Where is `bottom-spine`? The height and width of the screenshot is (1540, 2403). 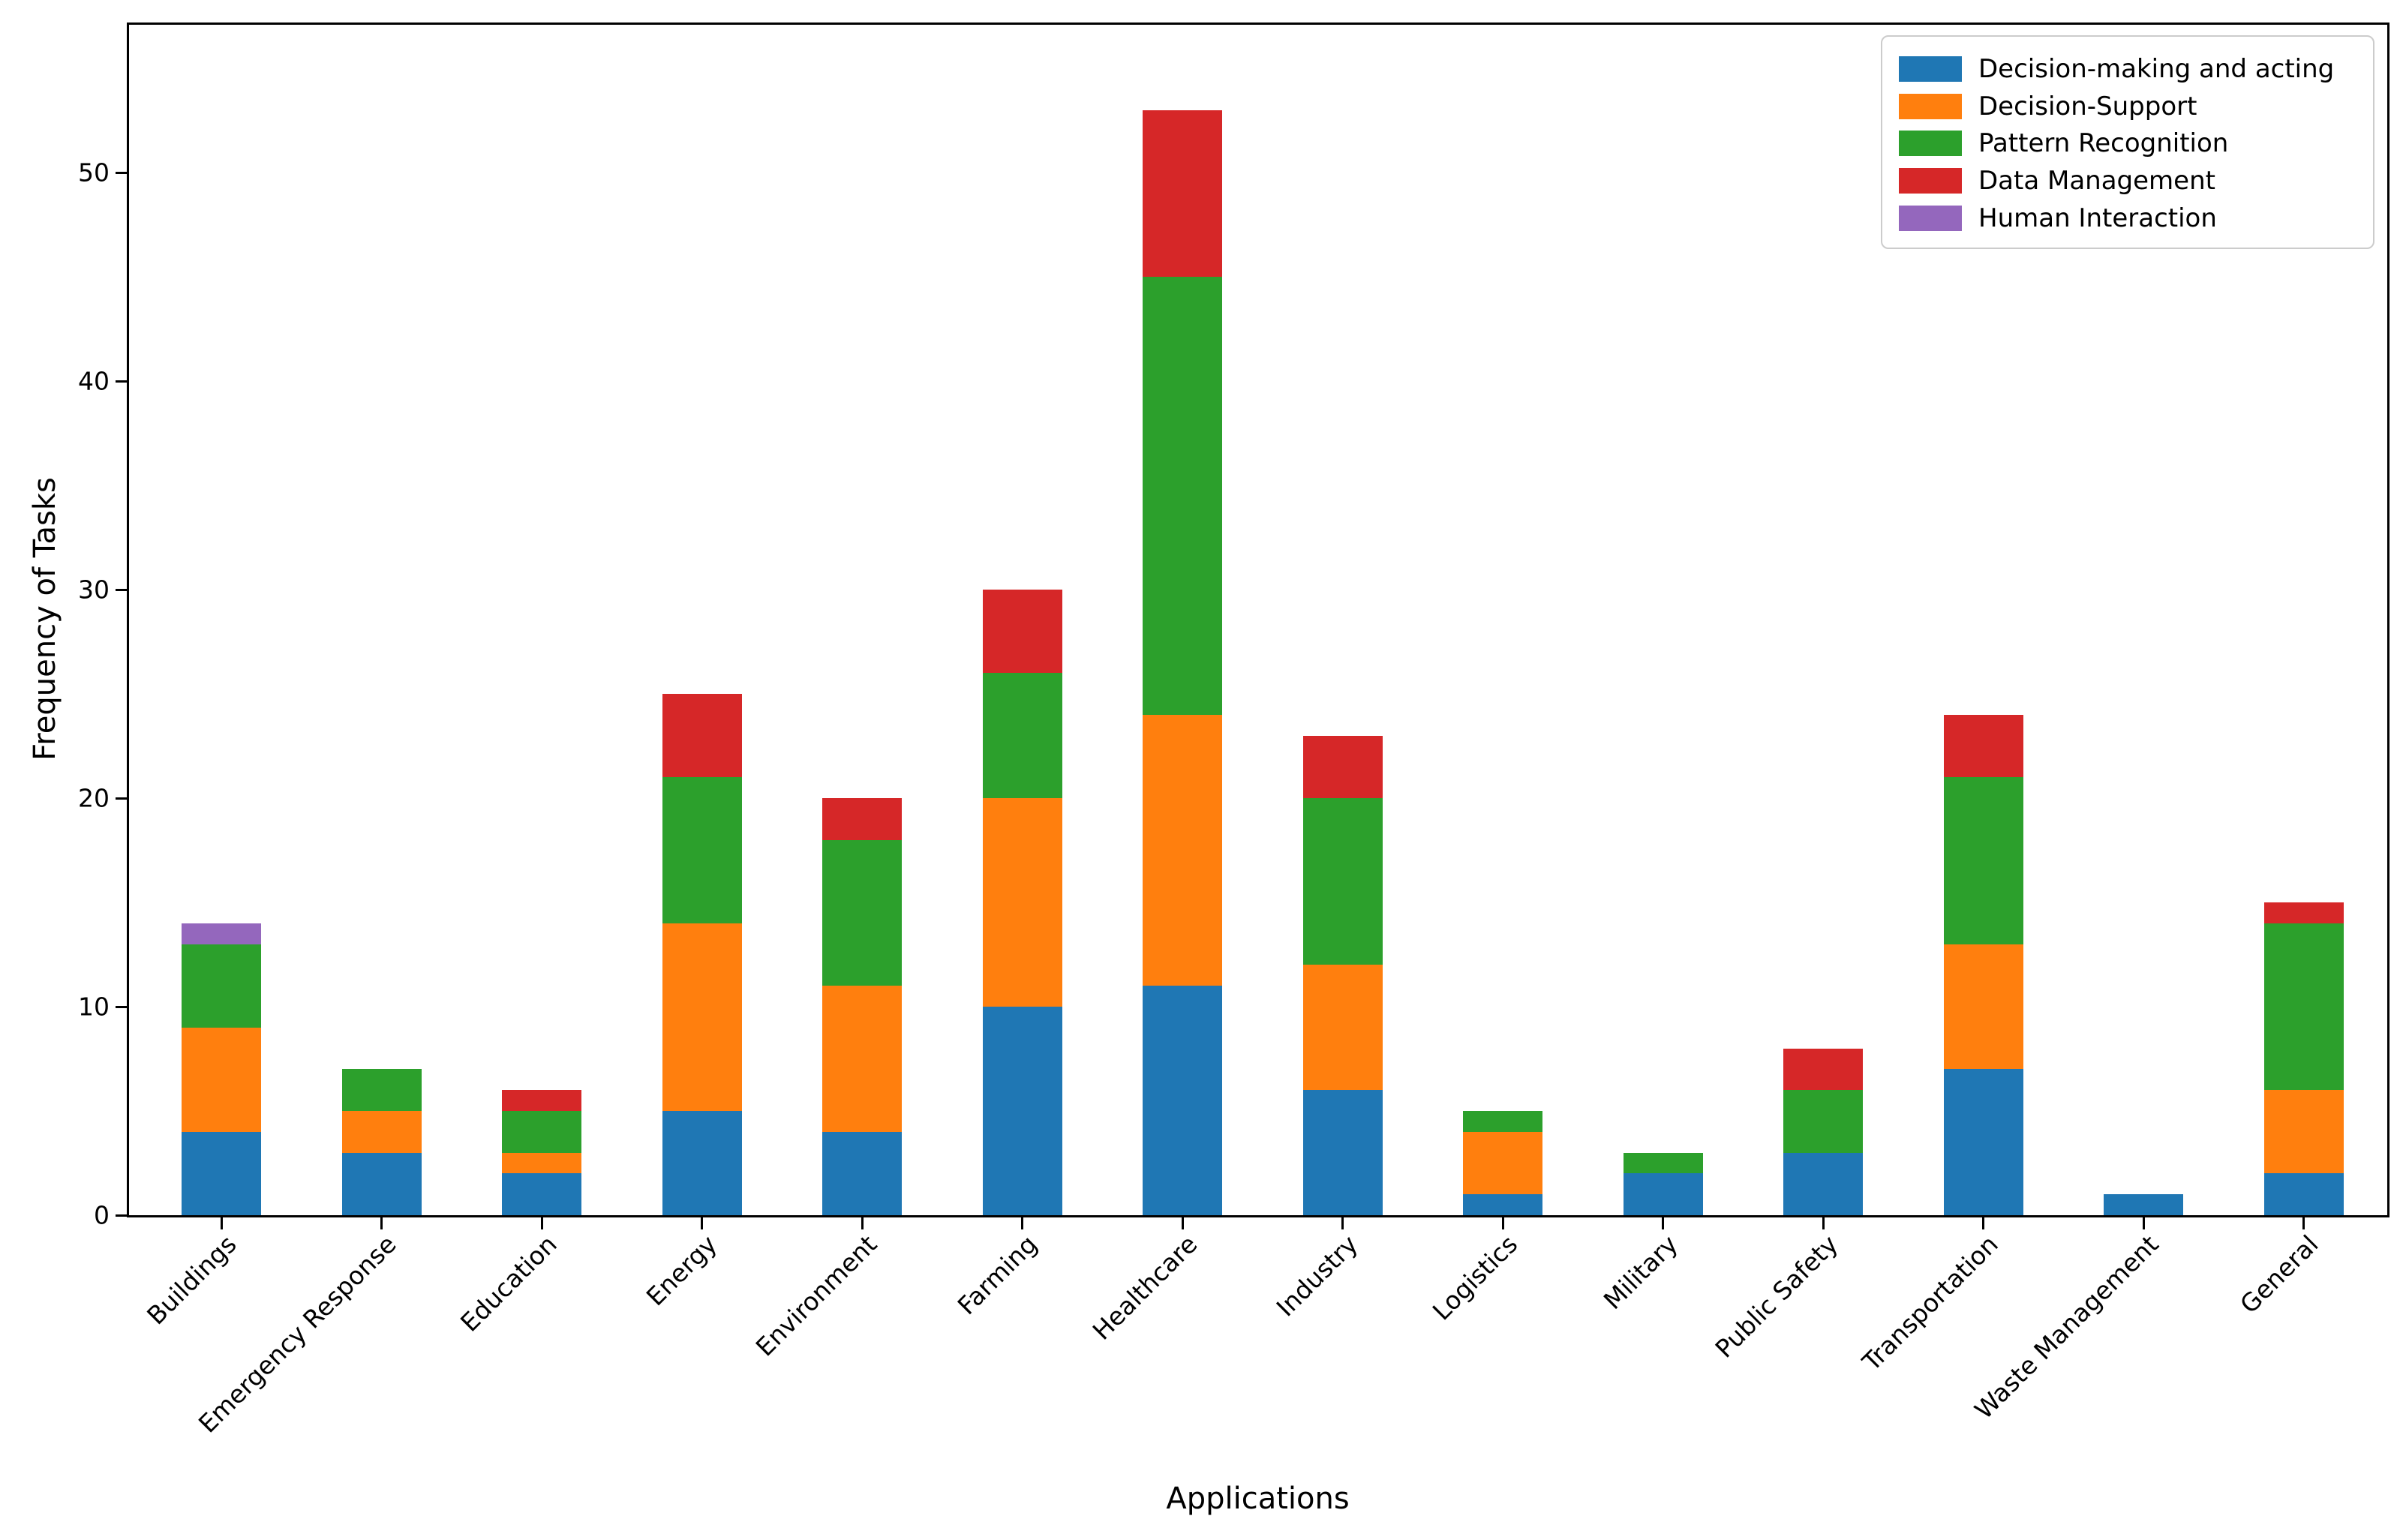 bottom-spine is located at coordinates (1258, 1216).